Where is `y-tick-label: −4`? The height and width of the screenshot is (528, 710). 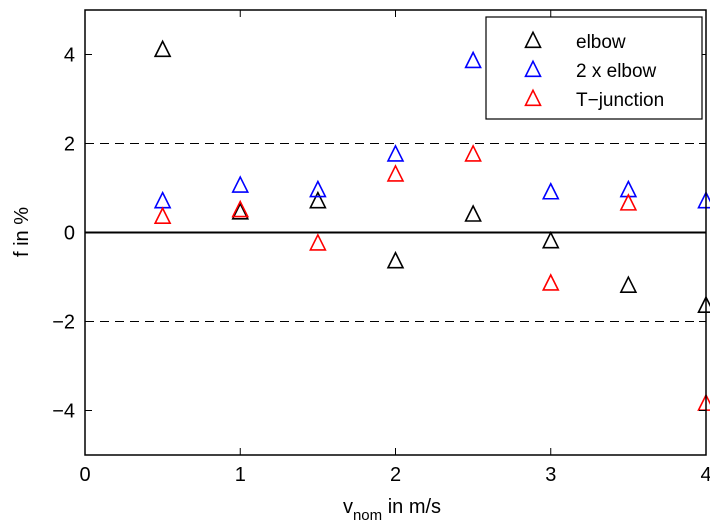 y-tick-label: −4 is located at coordinates (63, 412).